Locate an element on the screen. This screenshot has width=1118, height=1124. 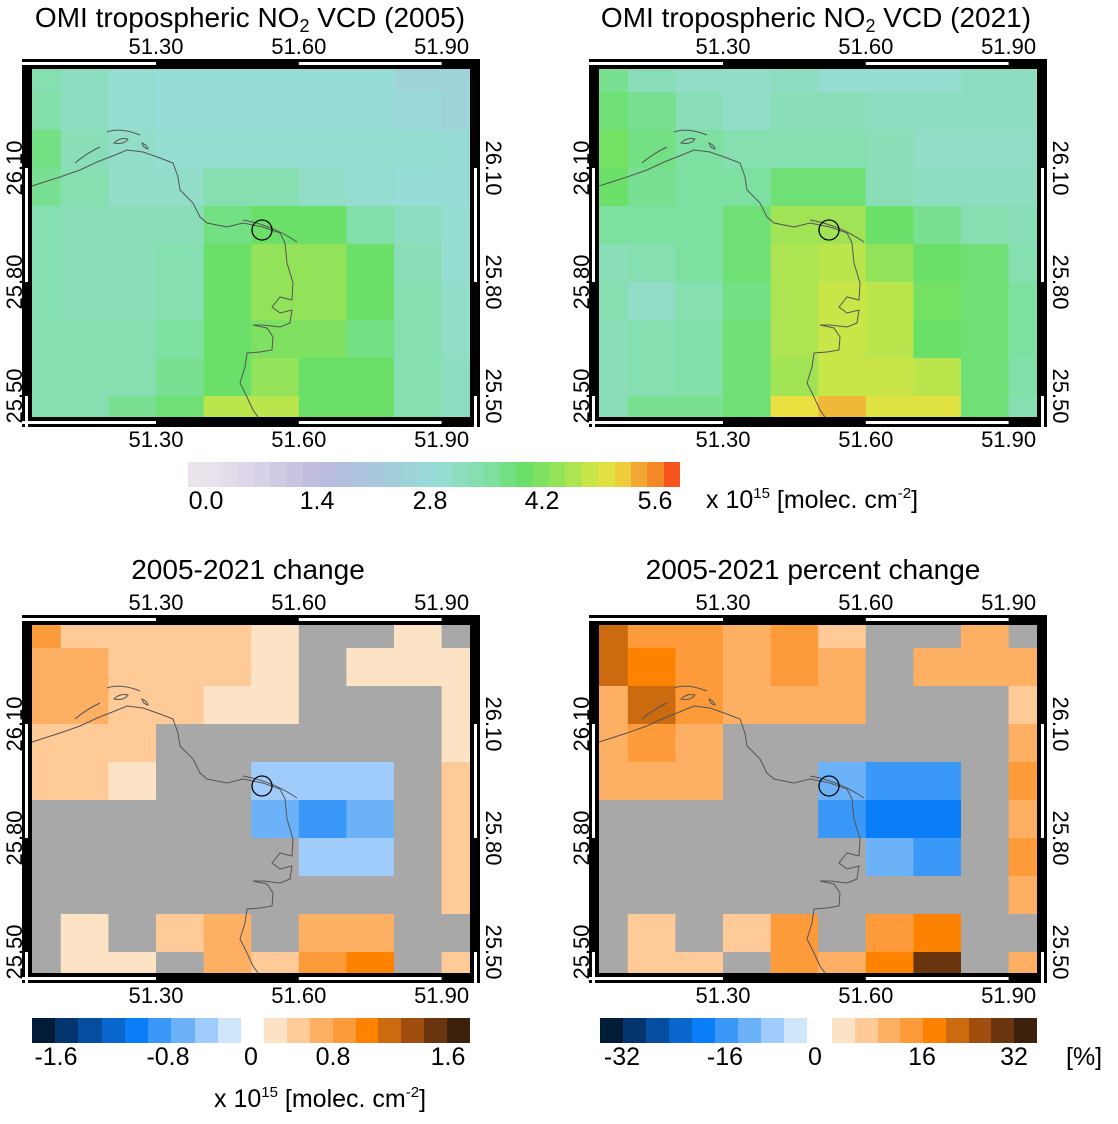
lat-tick-label-left: 26.10 is located at coordinates (581, 724).